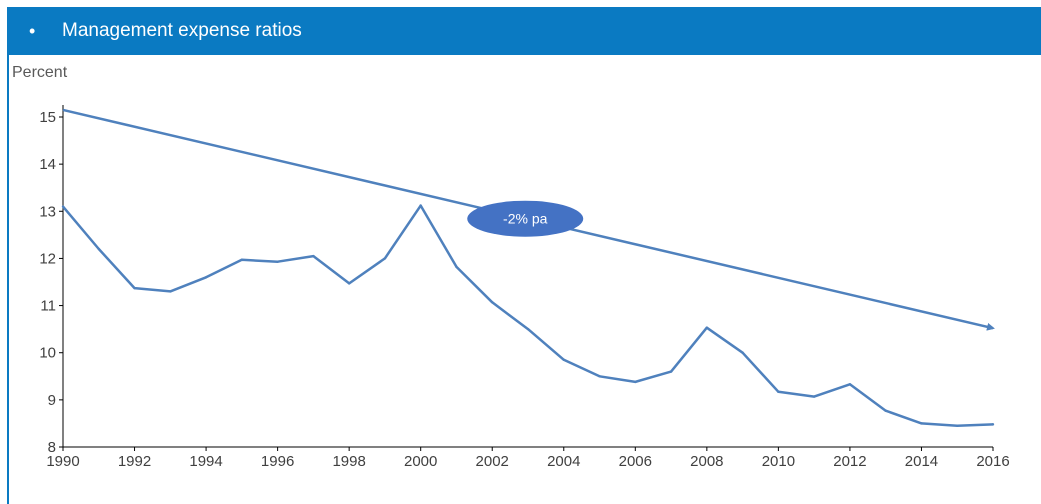  What do you see at coordinates (47, 353) in the screenshot?
I see `y-tick-label: 10` at bounding box center [47, 353].